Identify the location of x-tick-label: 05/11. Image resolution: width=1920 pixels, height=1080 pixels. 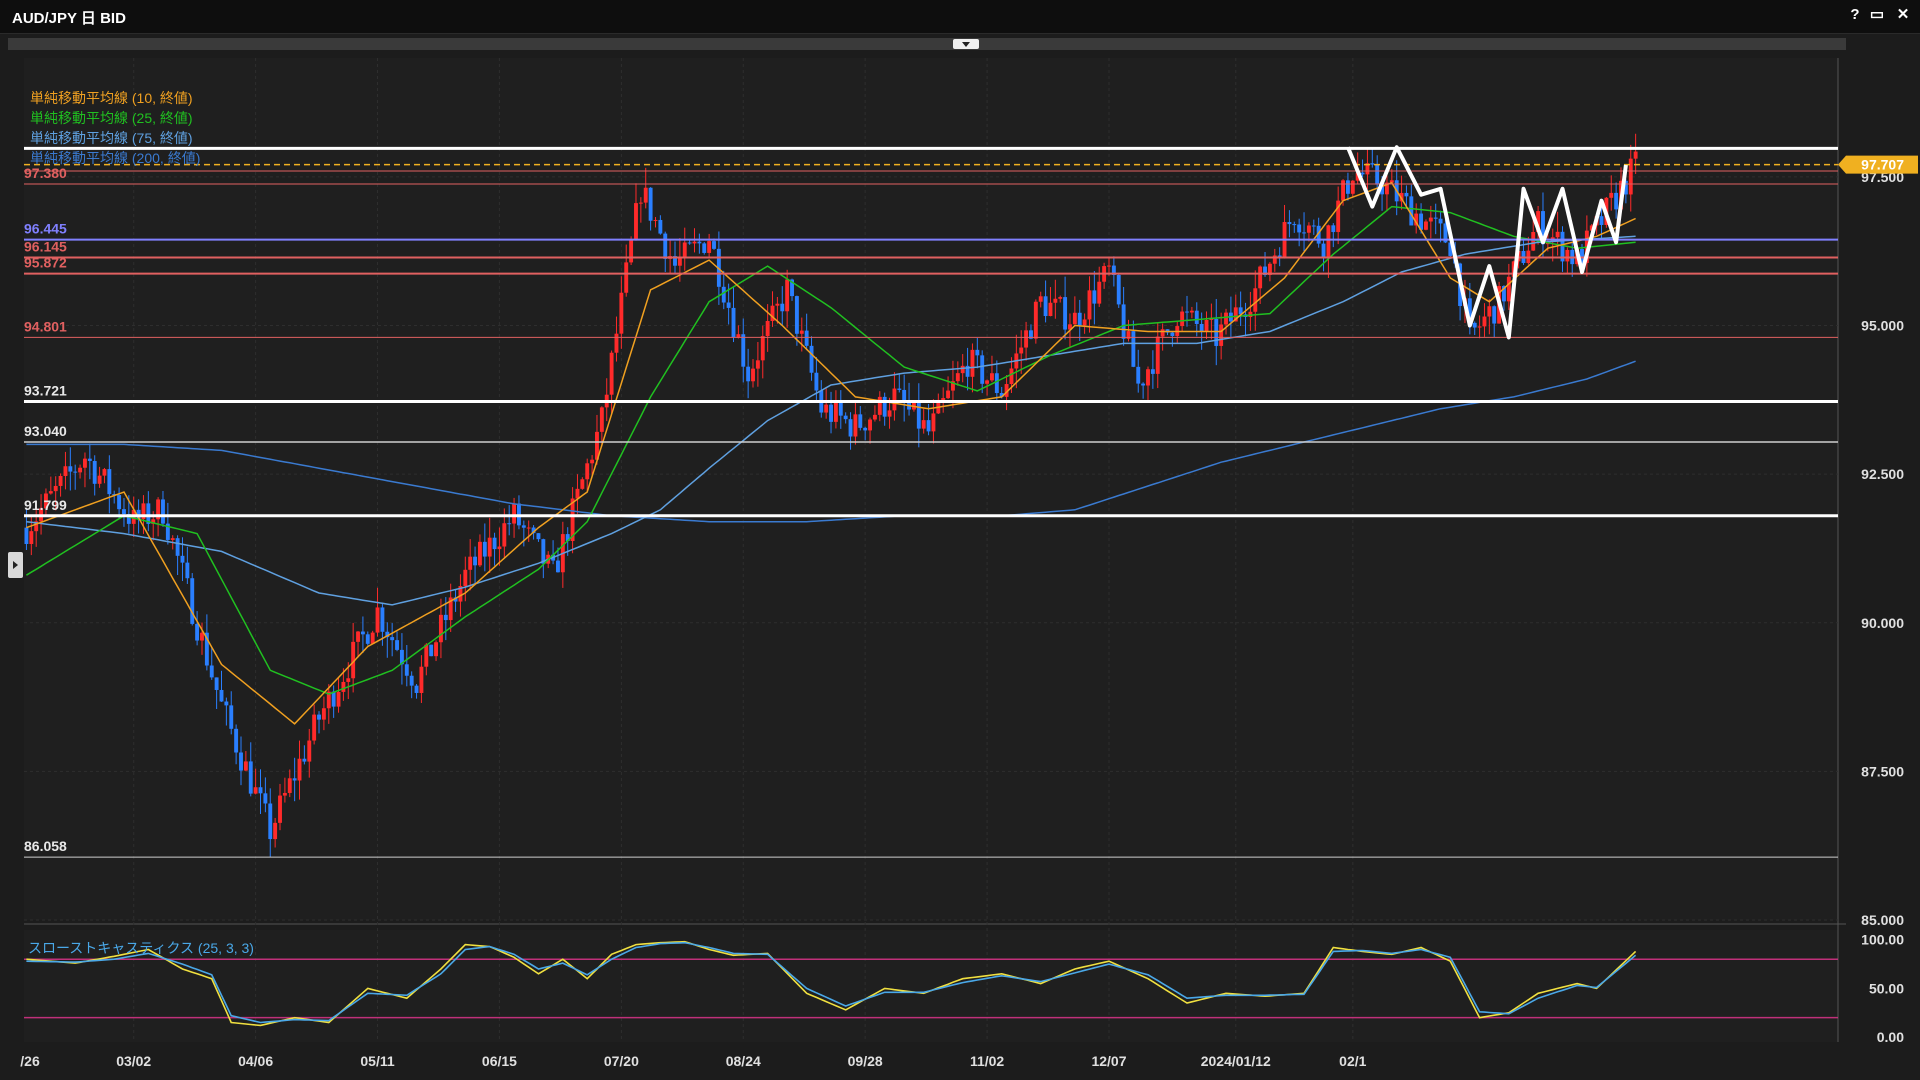
(377, 1061).